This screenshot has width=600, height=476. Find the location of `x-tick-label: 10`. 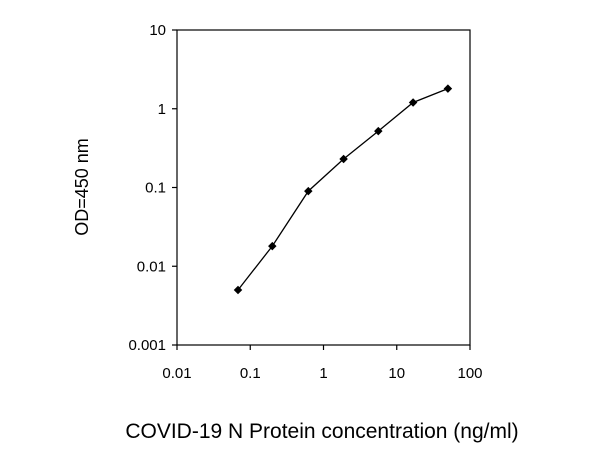

x-tick-label: 10 is located at coordinates (396, 373).